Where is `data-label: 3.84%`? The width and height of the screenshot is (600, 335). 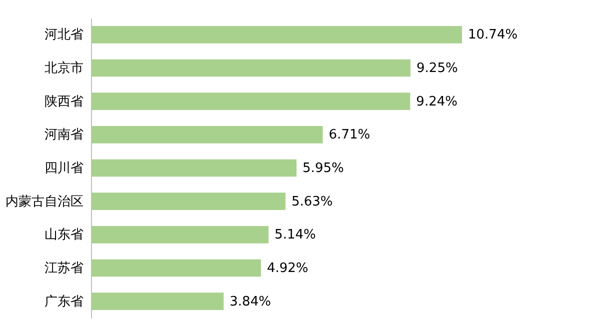
data-label: 3.84% is located at coordinates (250, 302).